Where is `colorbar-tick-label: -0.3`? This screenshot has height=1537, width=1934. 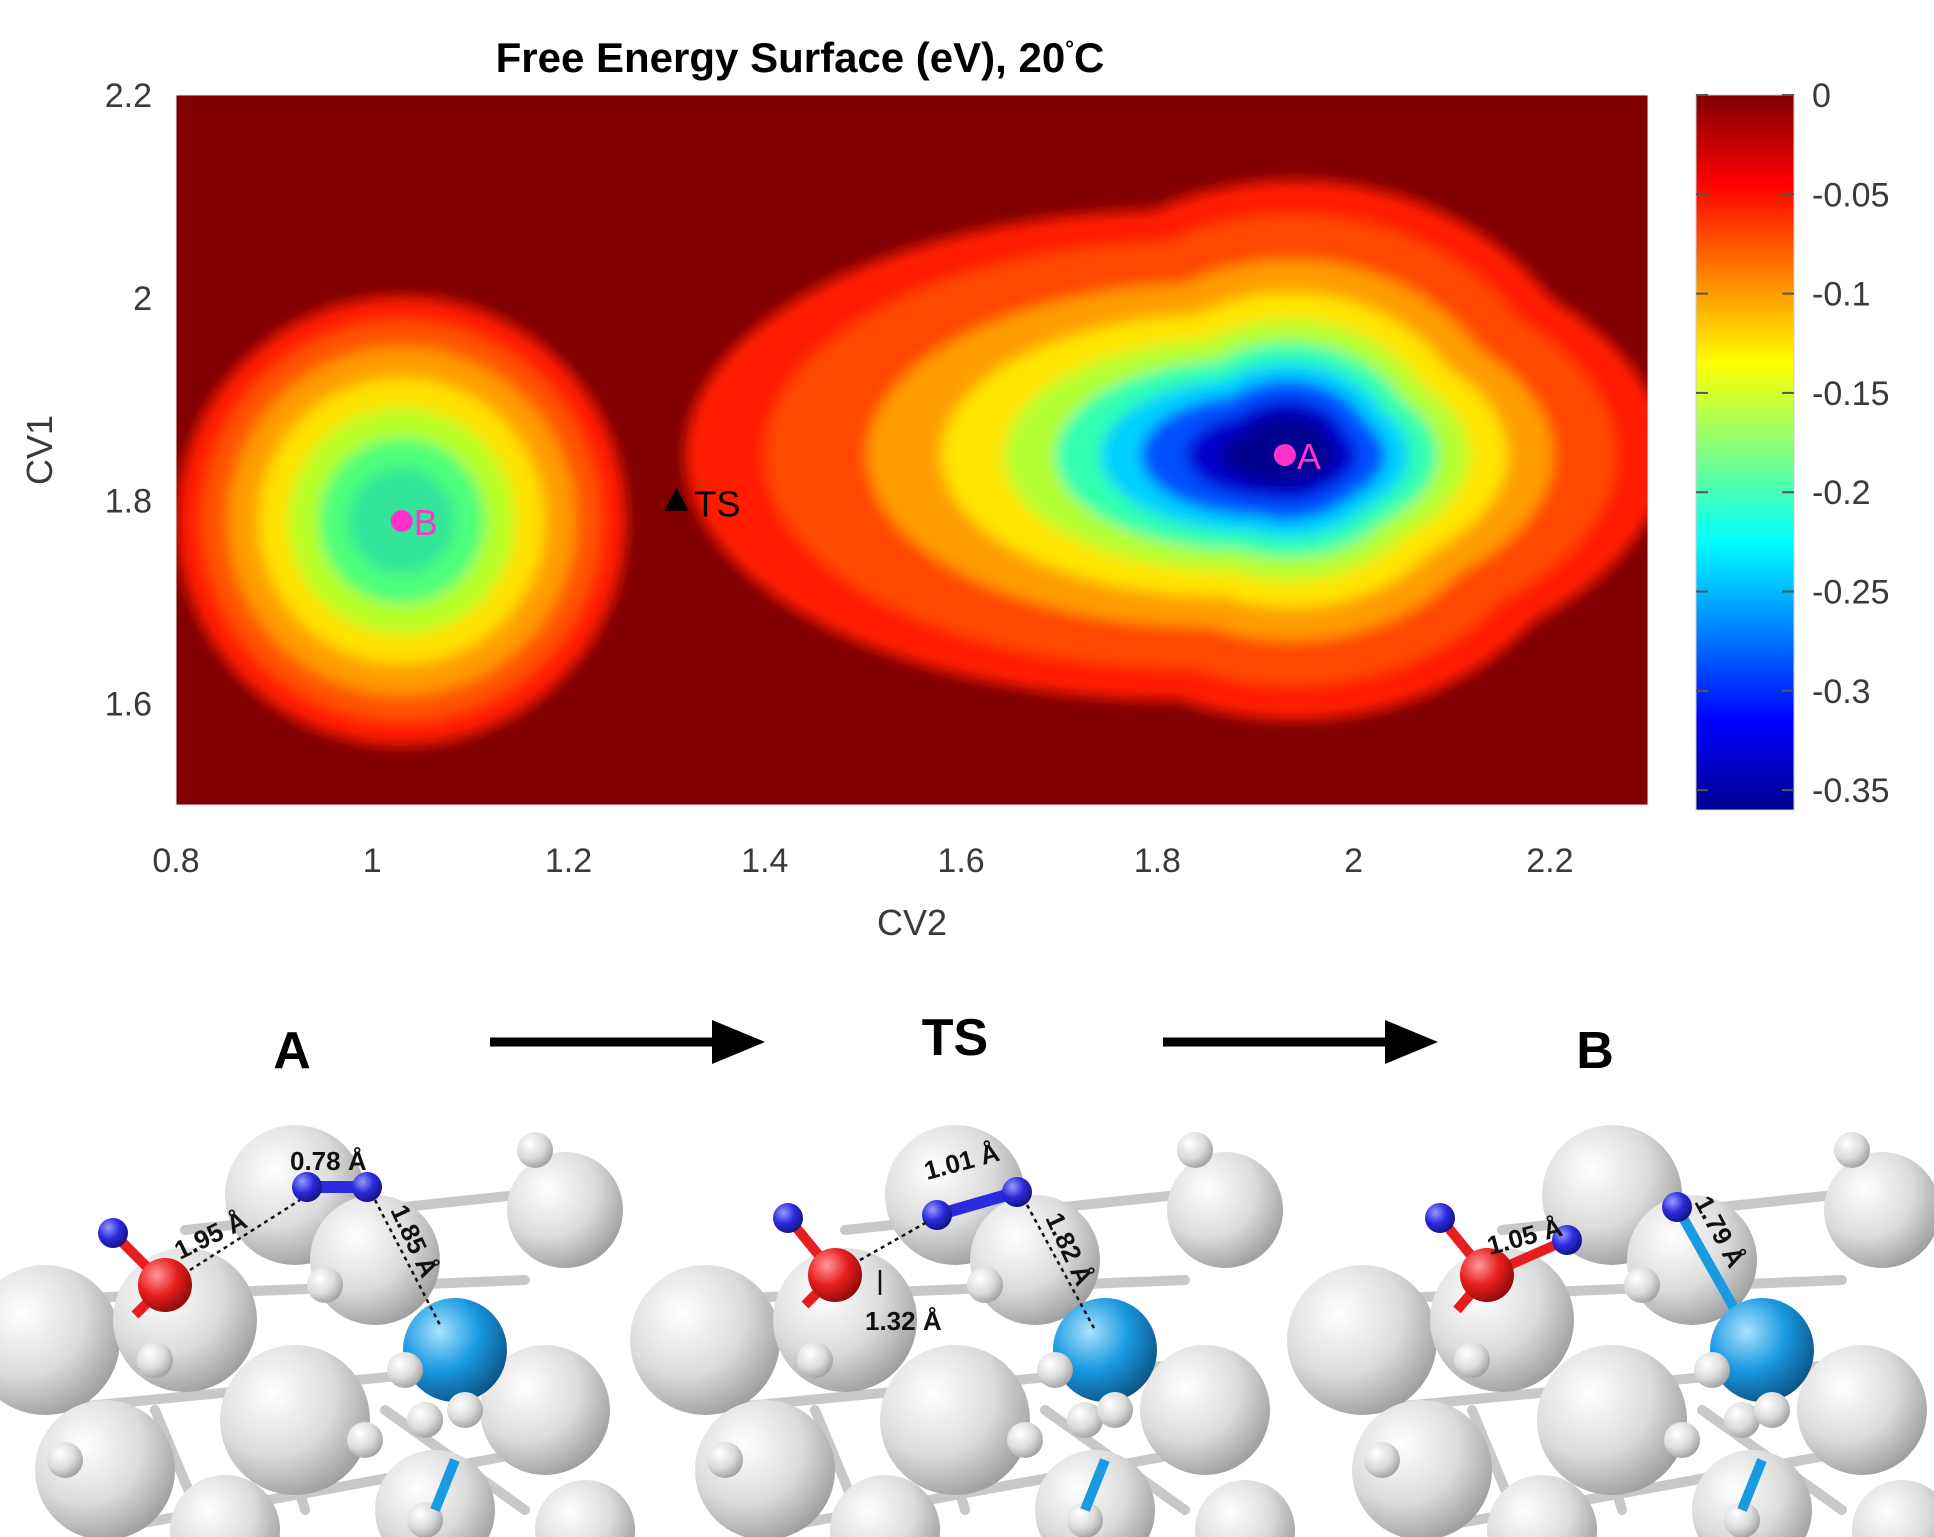
colorbar-tick-label: -0.3 is located at coordinates (1841, 692).